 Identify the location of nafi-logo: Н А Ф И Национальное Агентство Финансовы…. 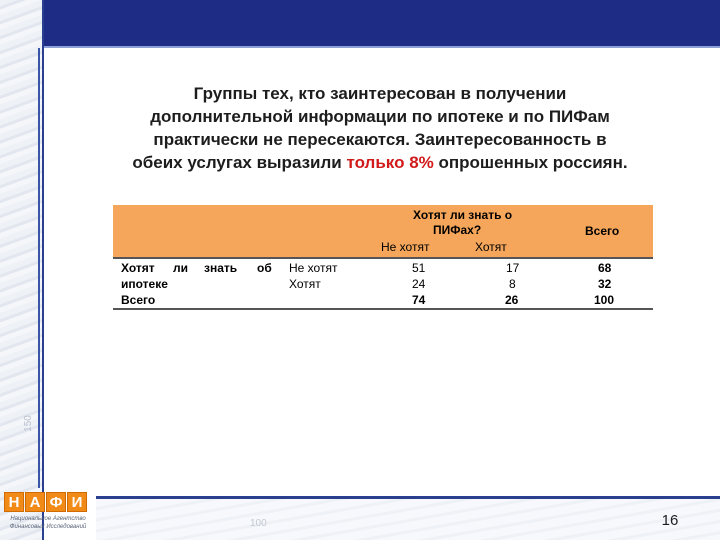
(48, 515).